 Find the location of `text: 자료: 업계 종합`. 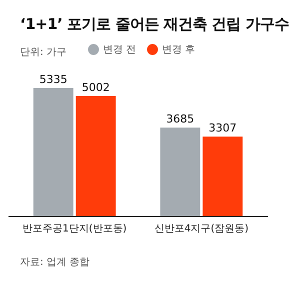

text: 자료: 업계 종합 is located at coordinates (55, 262).